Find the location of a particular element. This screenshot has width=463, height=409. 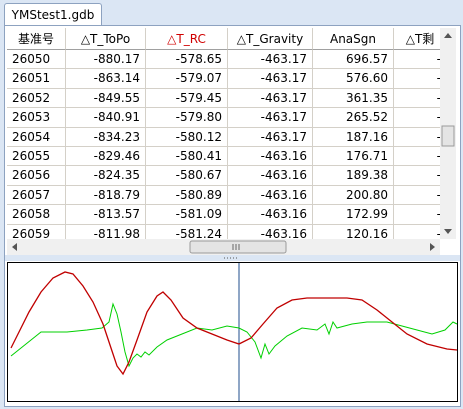

column-header: △T_RC is located at coordinates (187, 39).